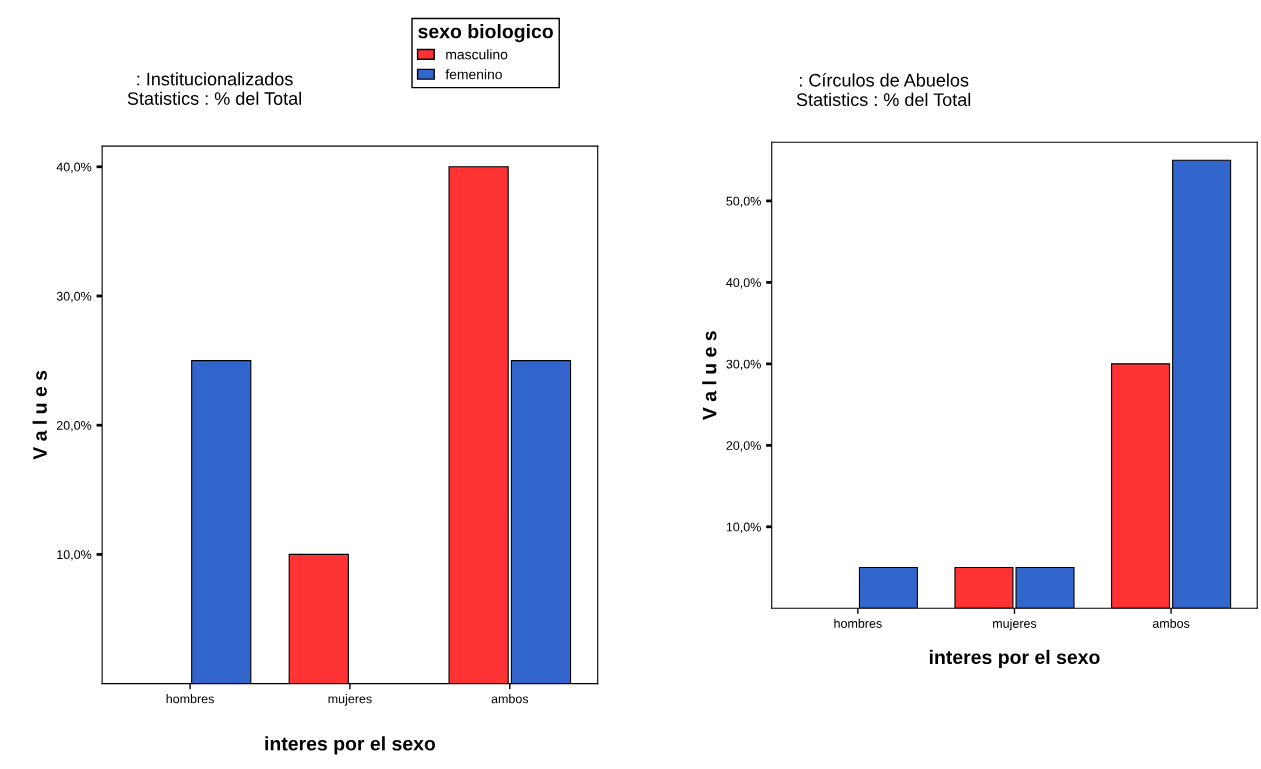  What do you see at coordinates (884, 80) in the screenshot?
I see `chart-title: : Círculos de Abuelos` at bounding box center [884, 80].